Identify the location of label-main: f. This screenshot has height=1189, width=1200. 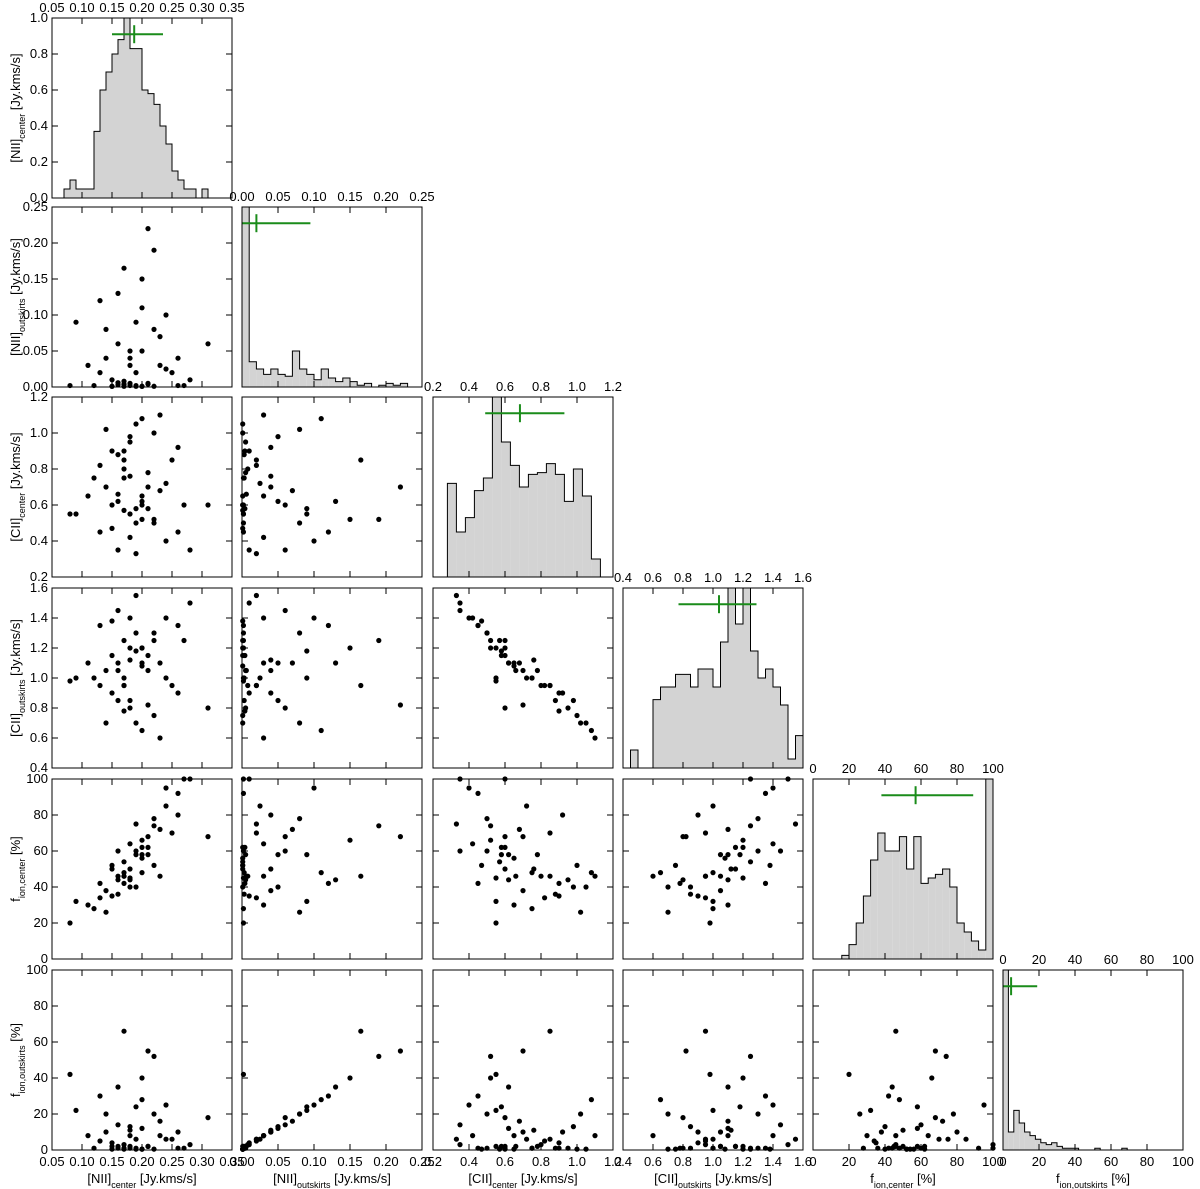
(15, 1095).